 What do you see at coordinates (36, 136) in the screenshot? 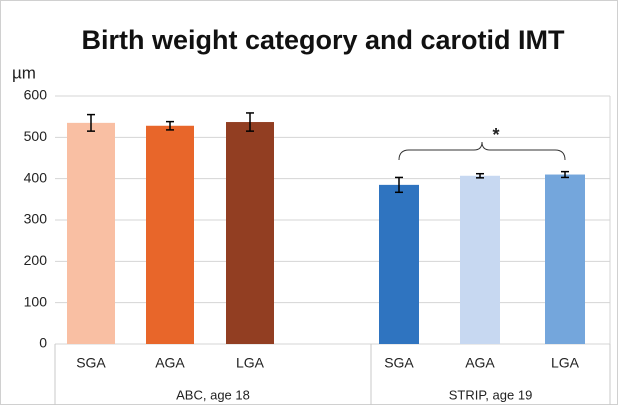
I see `y-tick-label: 500` at bounding box center [36, 136].